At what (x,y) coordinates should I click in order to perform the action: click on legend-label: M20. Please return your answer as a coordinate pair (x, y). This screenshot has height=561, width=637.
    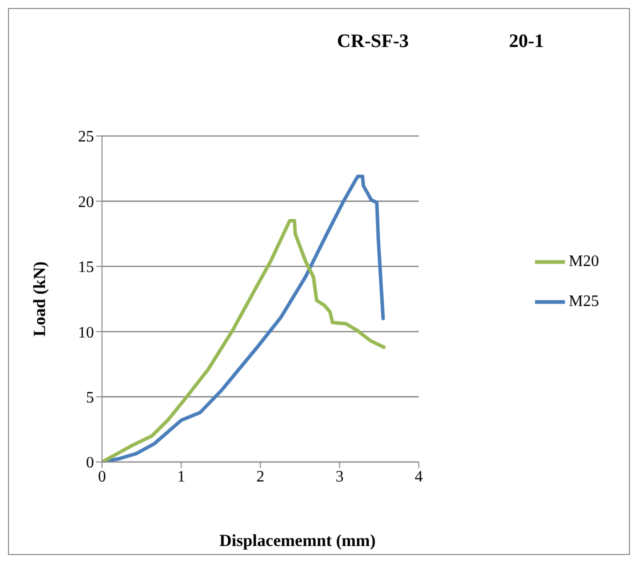
    Looking at the image, I should click on (583, 261).